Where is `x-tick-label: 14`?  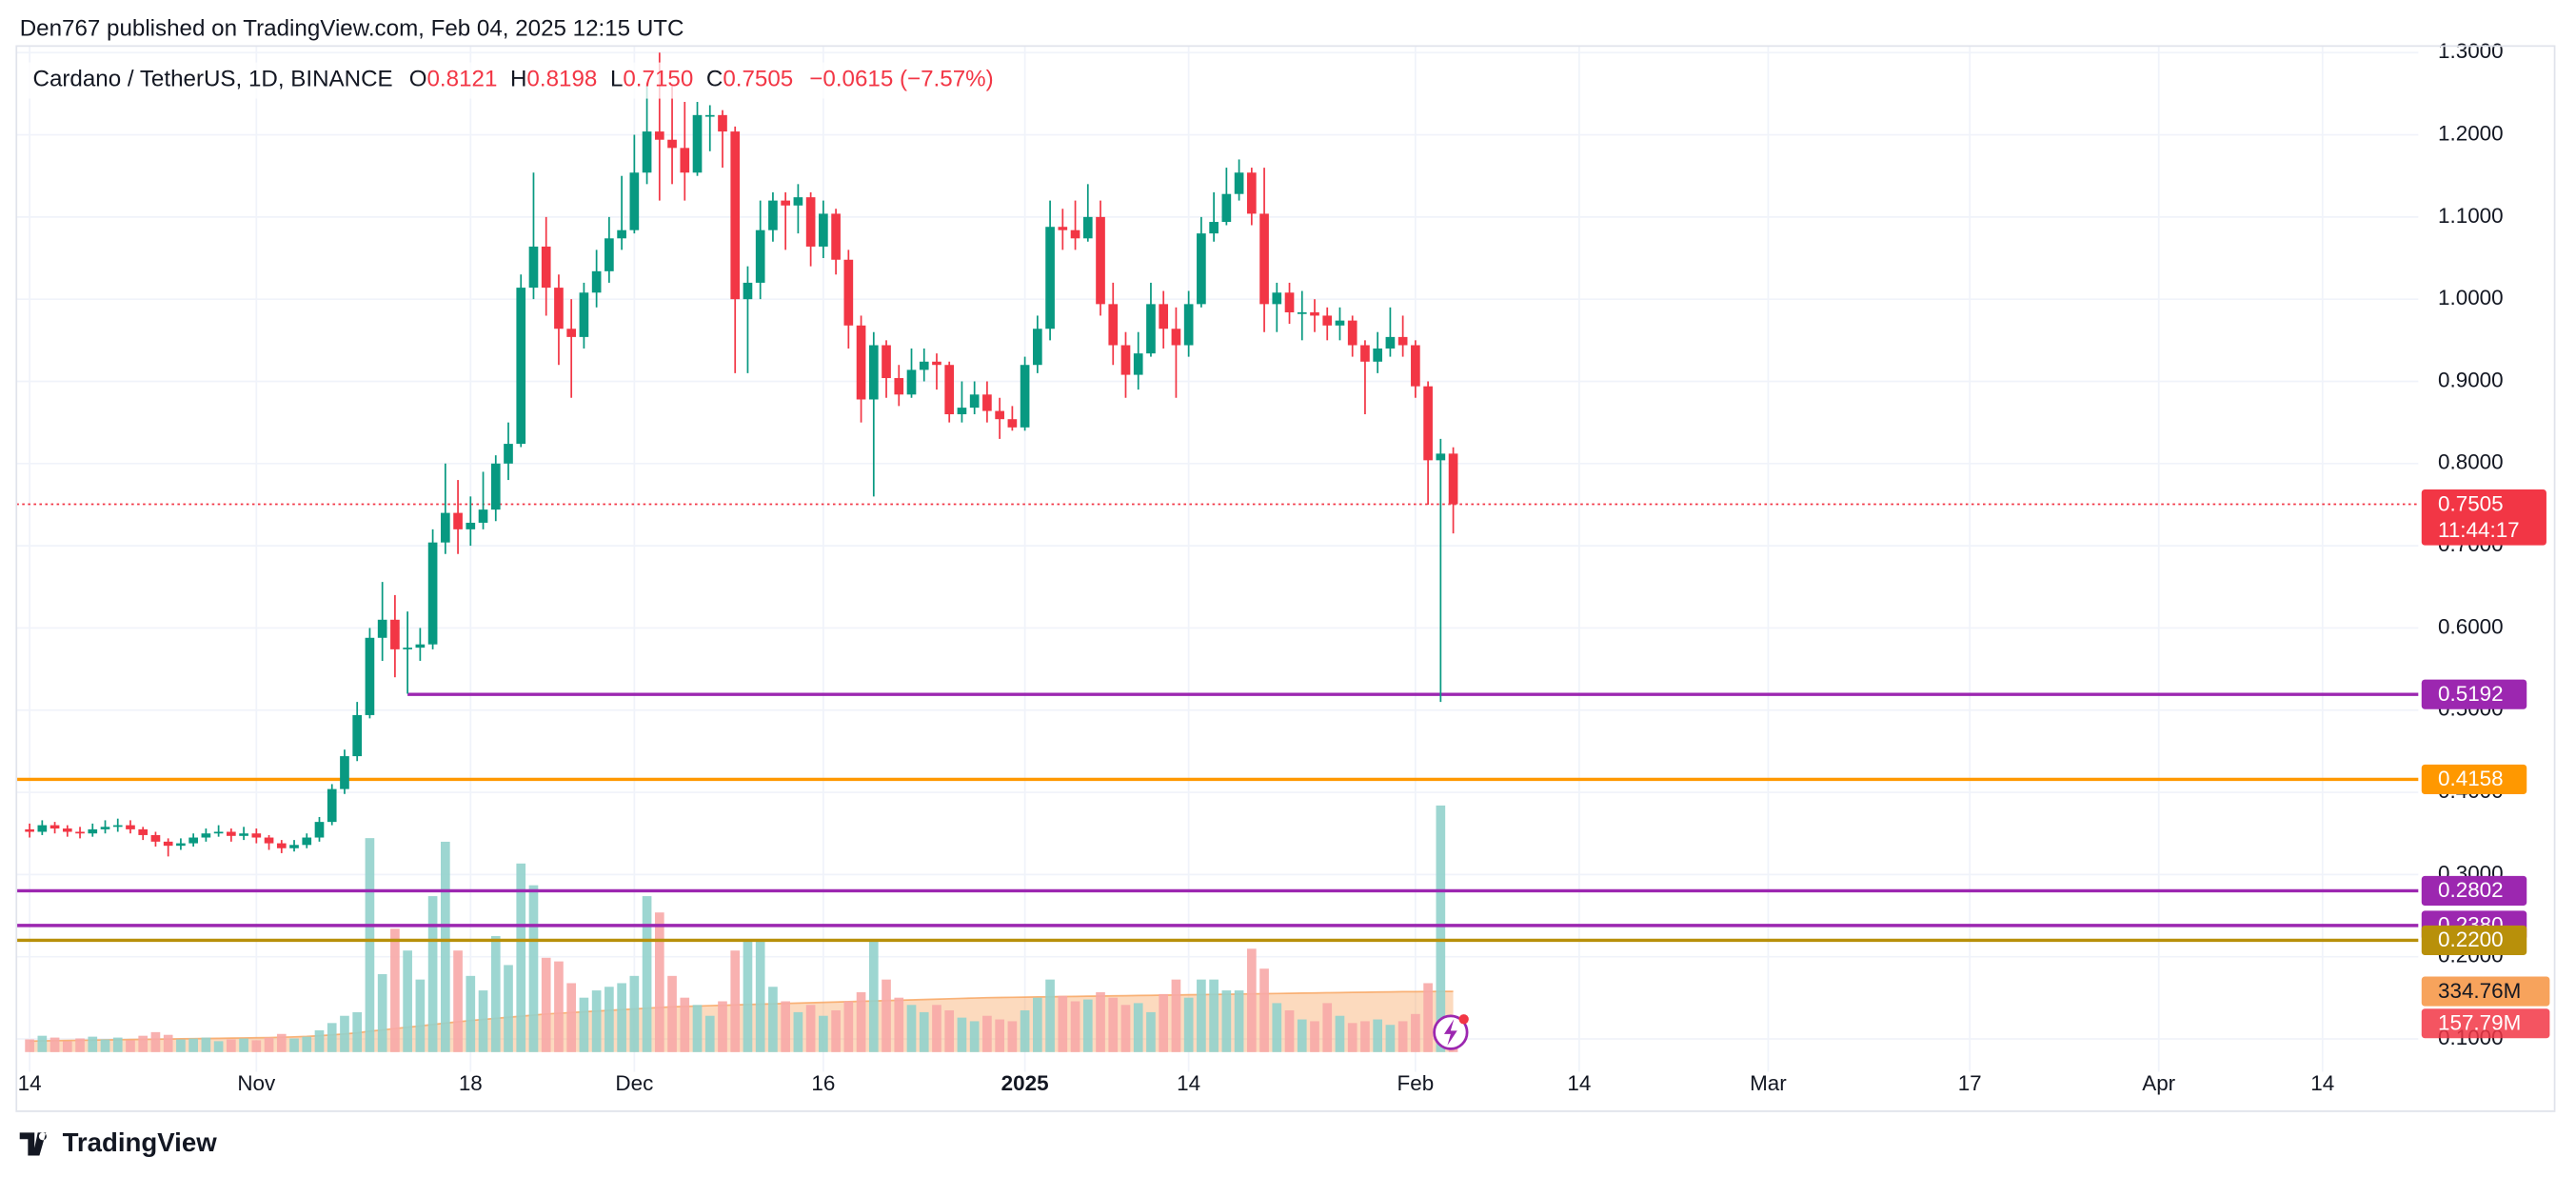 x-tick-label: 14 is located at coordinates (2322, 1083).